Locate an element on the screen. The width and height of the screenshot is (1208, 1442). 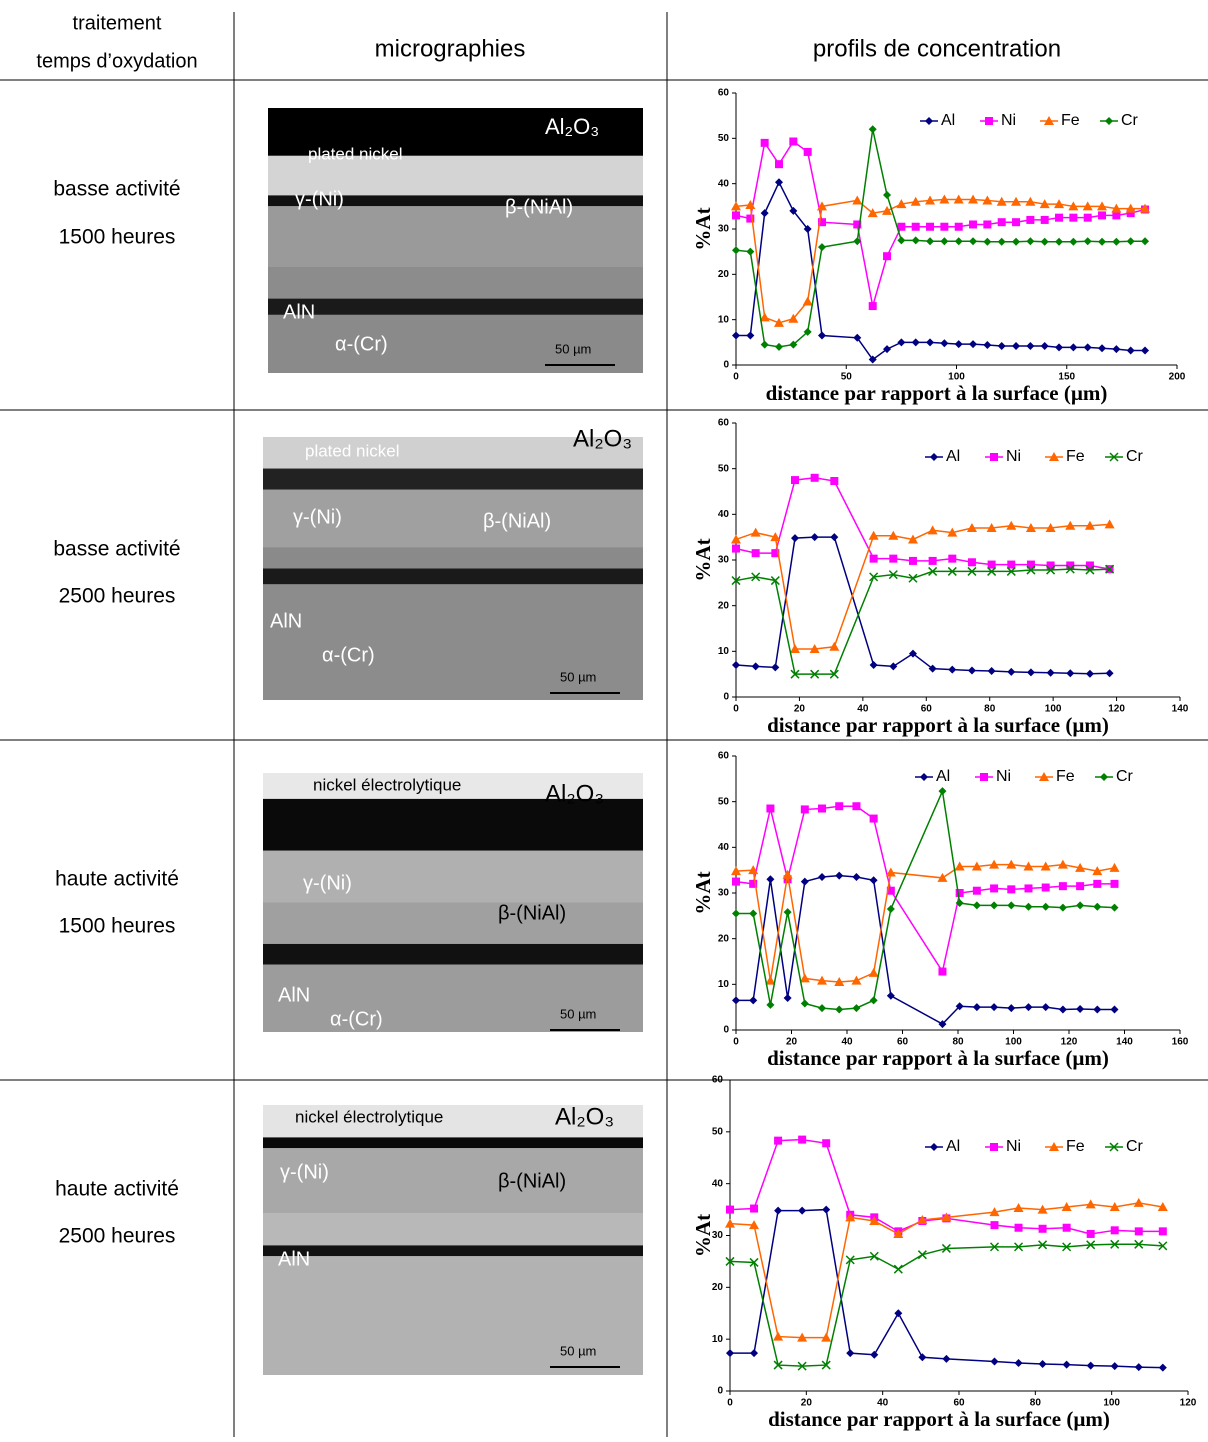
x-tick-label: 80 is located at coordinates (1036, 1403).